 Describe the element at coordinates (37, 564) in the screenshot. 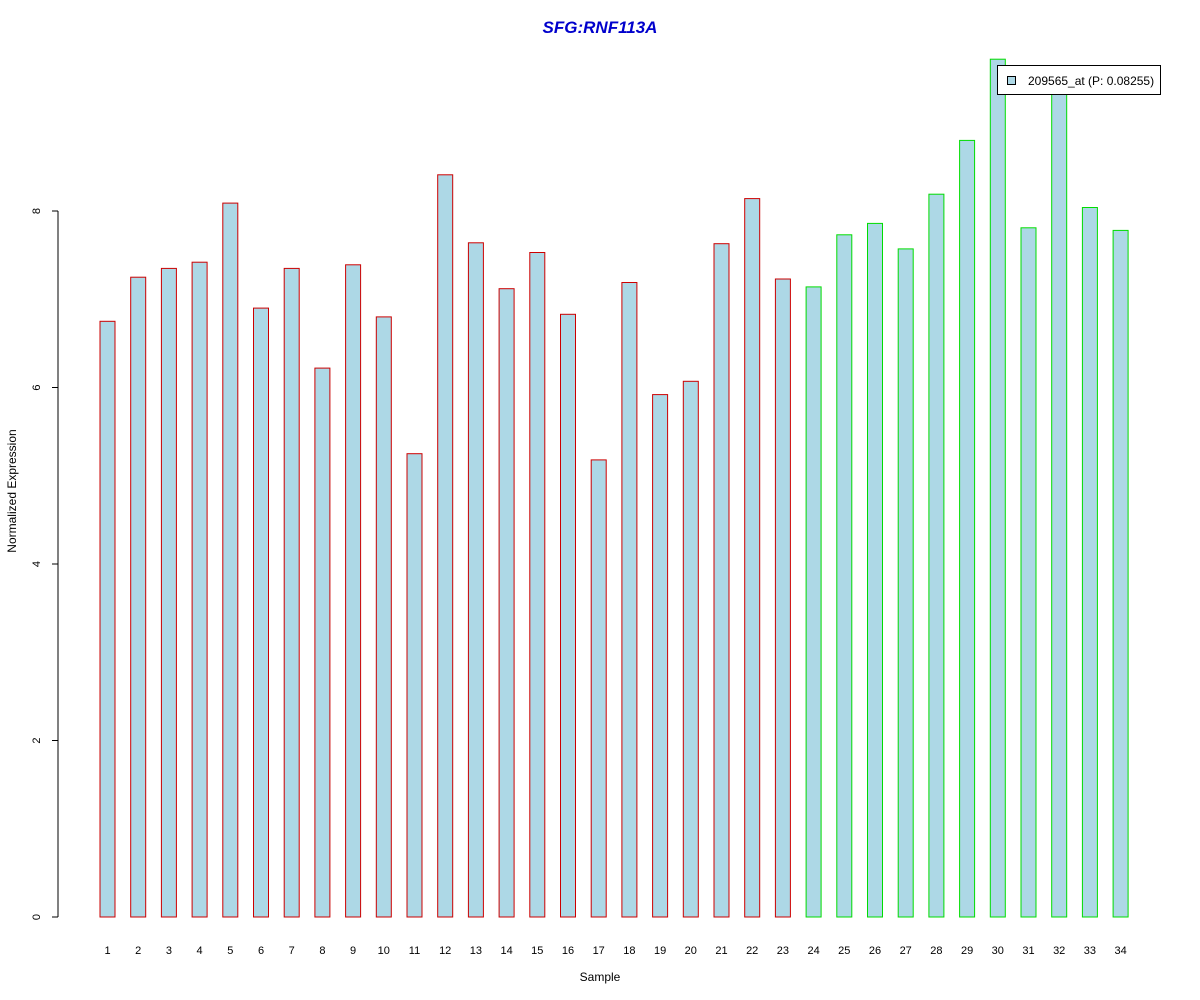

I see `y-tick-label-4: 4` at that location.